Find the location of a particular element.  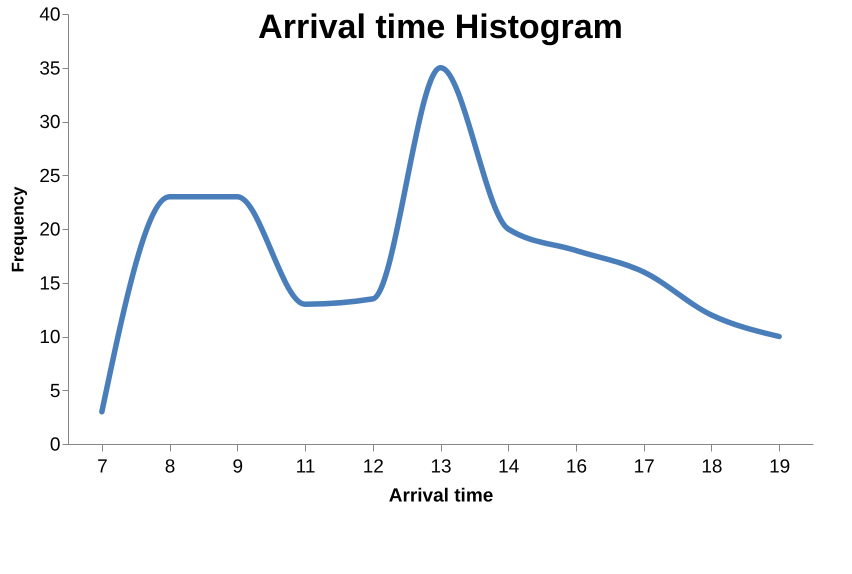

y-tick-label: 20 is located at coordinates (49, 230).